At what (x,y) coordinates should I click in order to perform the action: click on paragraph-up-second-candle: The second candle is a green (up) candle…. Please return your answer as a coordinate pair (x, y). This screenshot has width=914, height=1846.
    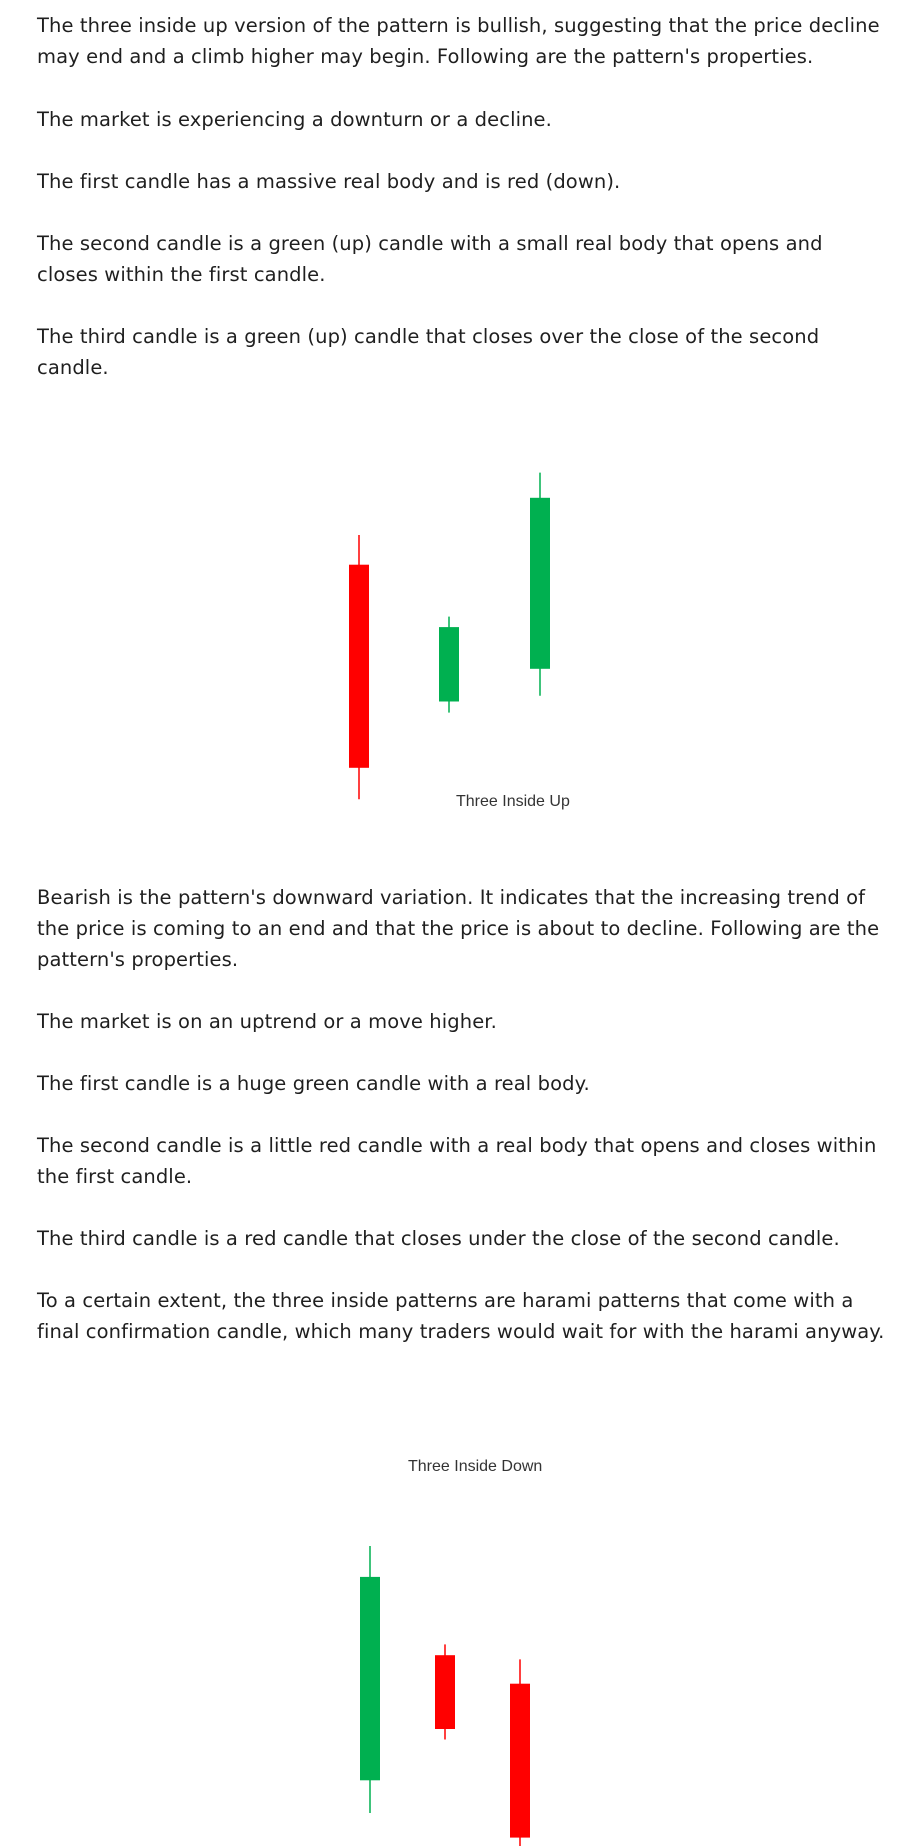
    Looking at the image, I should click on (430, 259).